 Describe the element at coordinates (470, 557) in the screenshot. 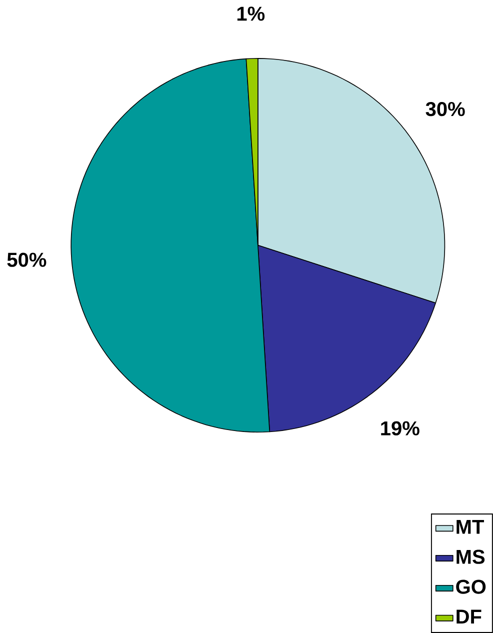

I see `legend-label: MS` at that location.